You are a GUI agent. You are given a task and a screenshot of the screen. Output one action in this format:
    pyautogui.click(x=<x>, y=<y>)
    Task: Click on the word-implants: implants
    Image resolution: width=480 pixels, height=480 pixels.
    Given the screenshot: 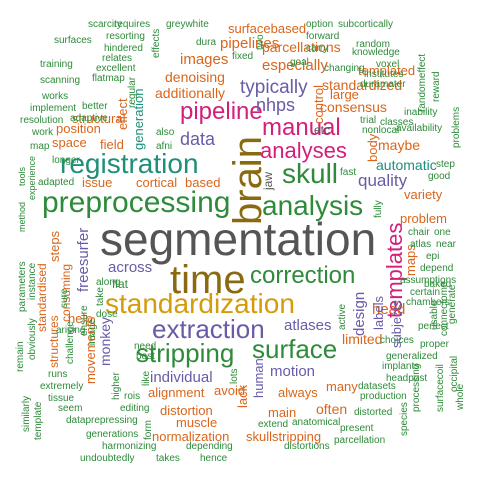 What is the action you would take?
    pyautogui.click(x=401, y=366)
    